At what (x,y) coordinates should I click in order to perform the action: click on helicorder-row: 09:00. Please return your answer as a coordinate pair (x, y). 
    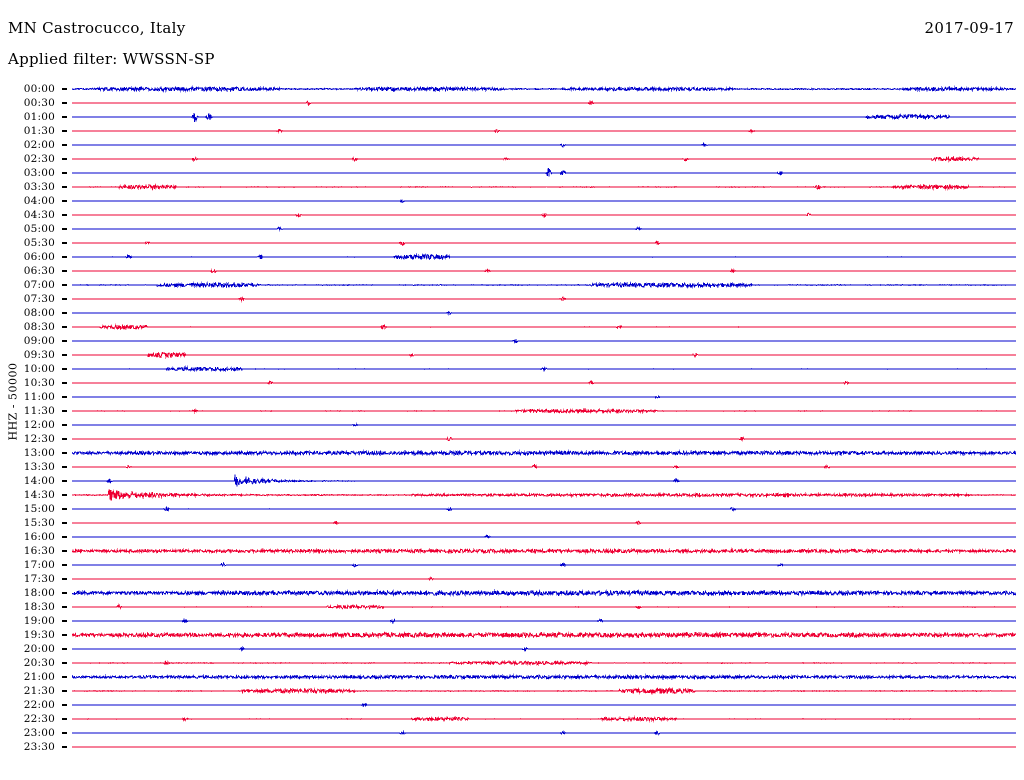
    Looking at the image, I should click on (512, 341).